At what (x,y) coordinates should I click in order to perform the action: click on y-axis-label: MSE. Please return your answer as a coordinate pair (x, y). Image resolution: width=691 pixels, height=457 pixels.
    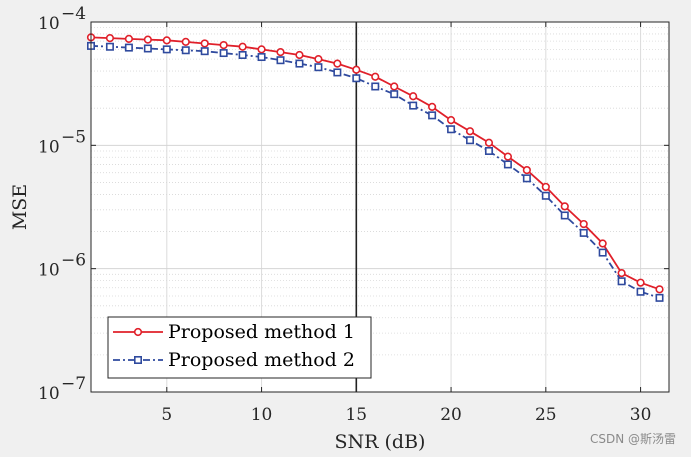
    Looking at the image, I should click on (20, 207).